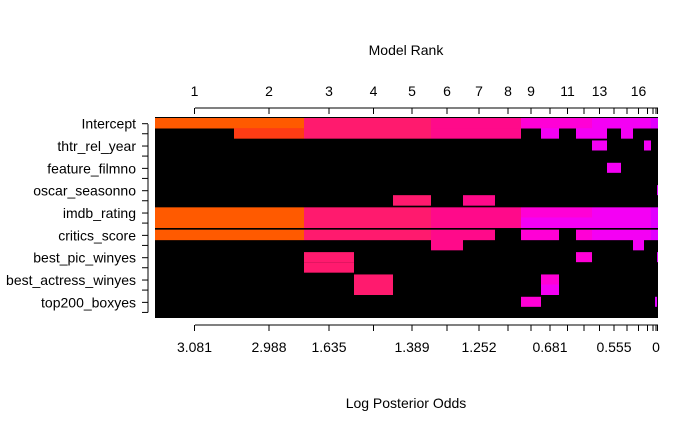 This screenshot has width=700, height=432. Describe the element at coordinates (195, 91) in the screenshot. I see `top-tick-label: 1` at that location.